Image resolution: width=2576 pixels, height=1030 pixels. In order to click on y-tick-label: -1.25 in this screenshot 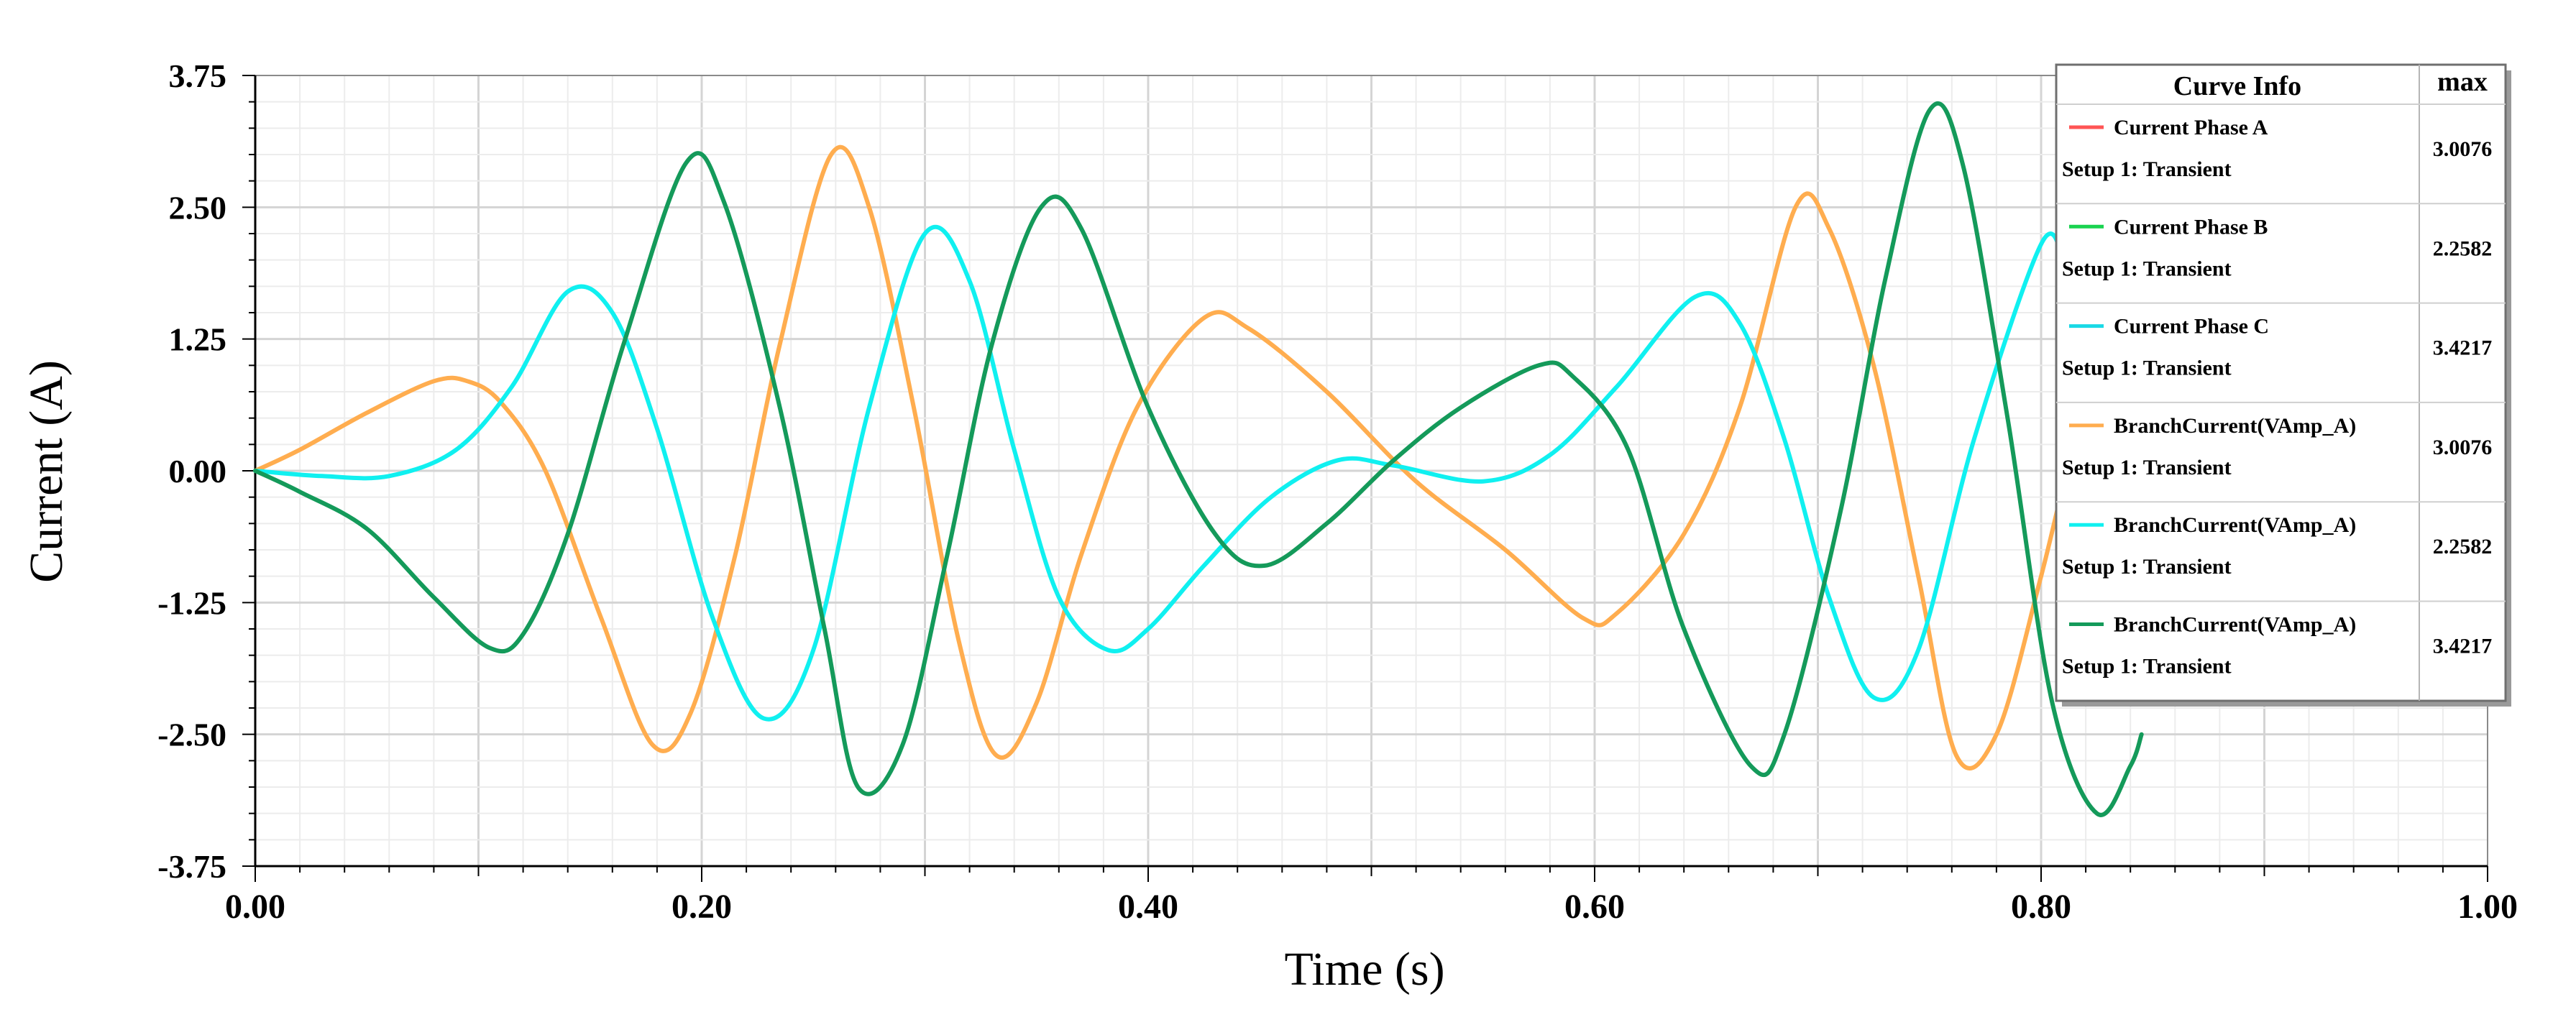, I will do `click(191, 602)`.